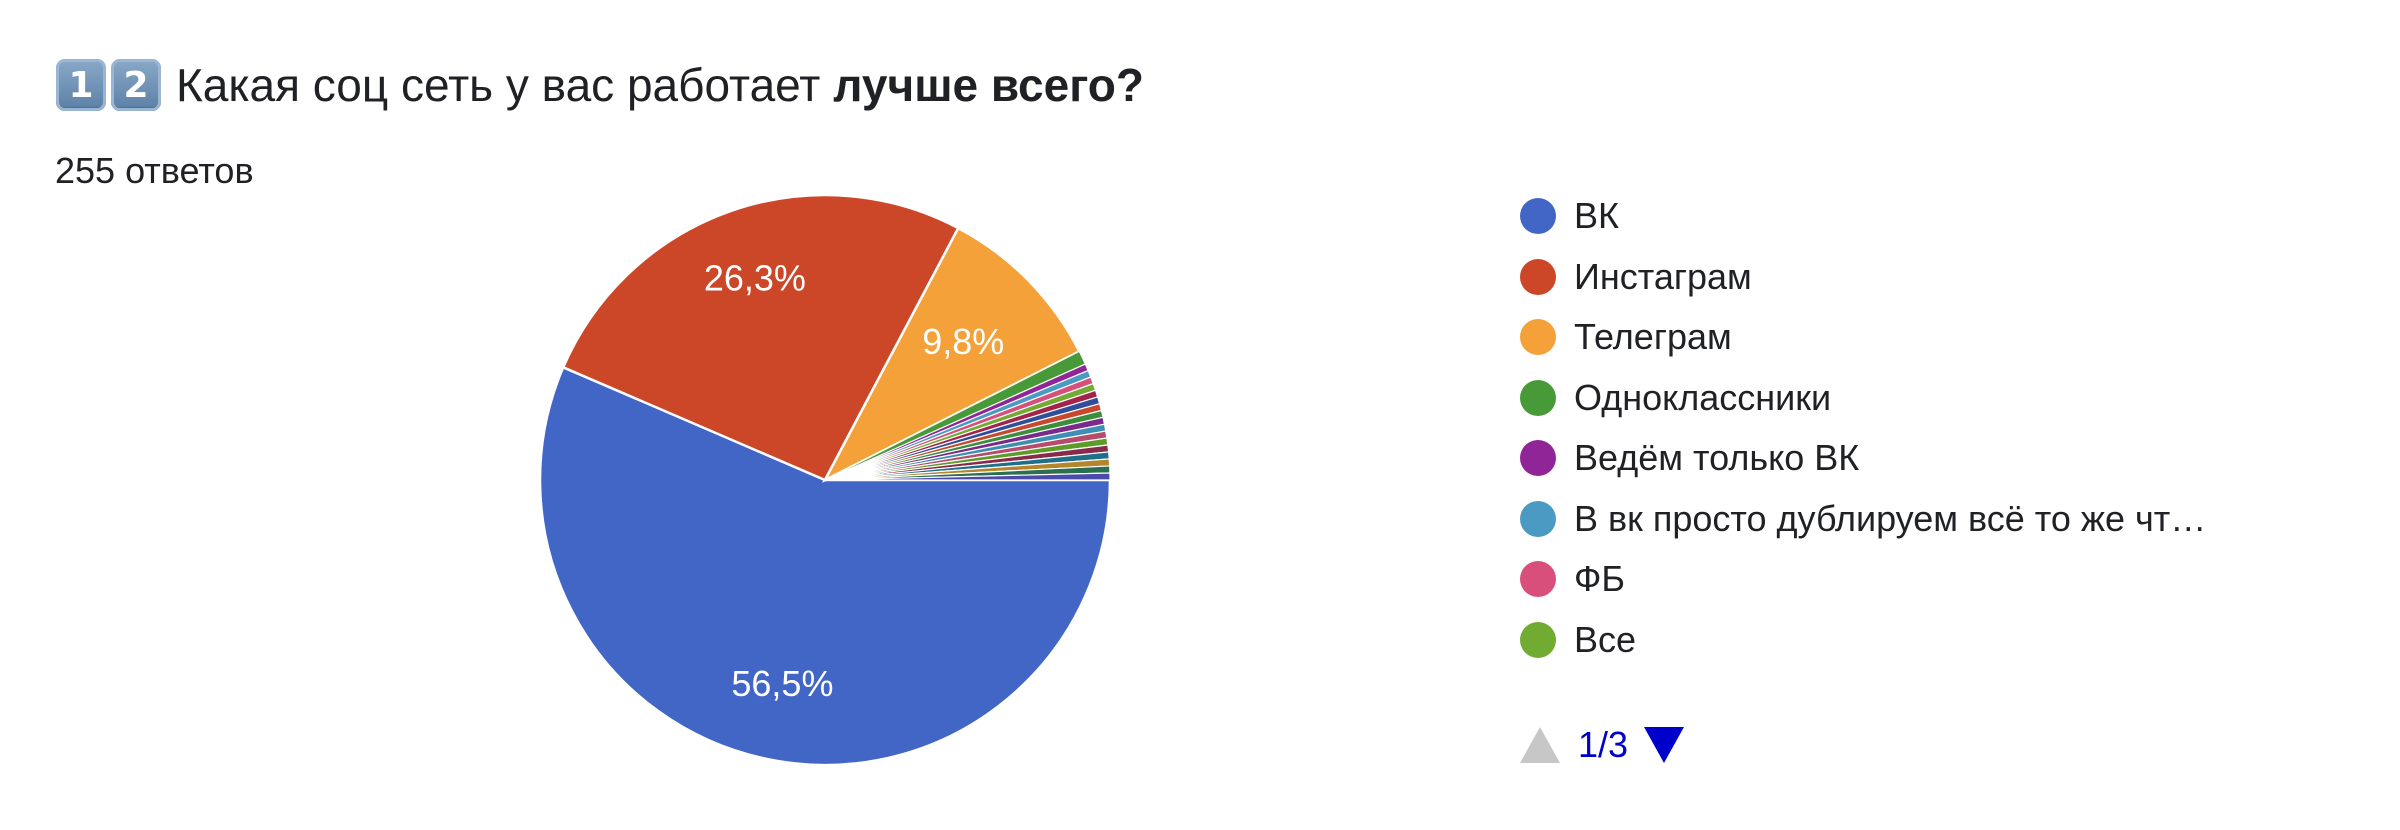  What do you see at coordinates (1863, 579) in the screenshot?
I see `legend-item: ФБ` at bounding box center [1863, 579].